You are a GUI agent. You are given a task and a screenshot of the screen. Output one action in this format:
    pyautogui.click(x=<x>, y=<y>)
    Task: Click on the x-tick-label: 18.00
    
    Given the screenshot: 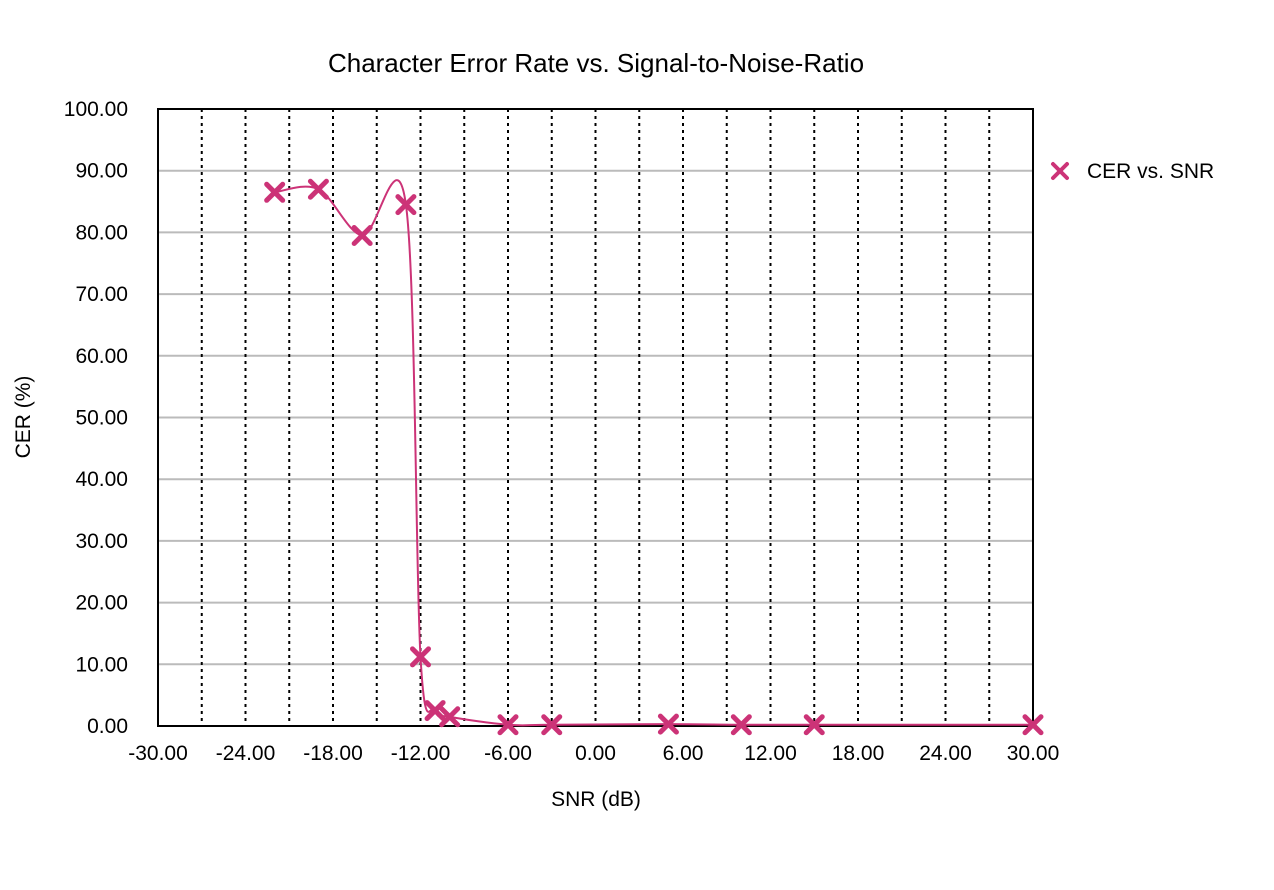 What is the action you would take?
    pyautogui.click(x=858, y=753)
    